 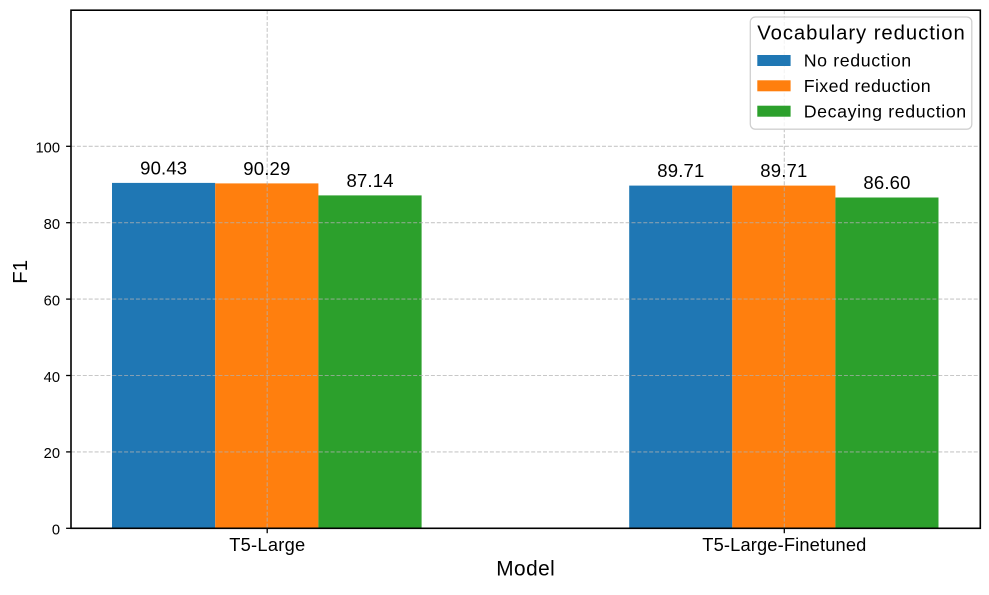 I want to click on svg-text: T5-Large-Finetuned, so click(x=784, y=544).